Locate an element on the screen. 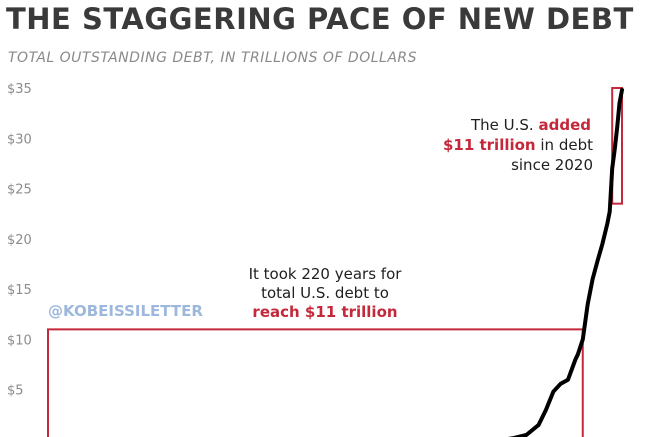 This screenshot has height=437, width=654. annotation-top-line2: $11 trillion in debt is located at coordinates (518, 145).